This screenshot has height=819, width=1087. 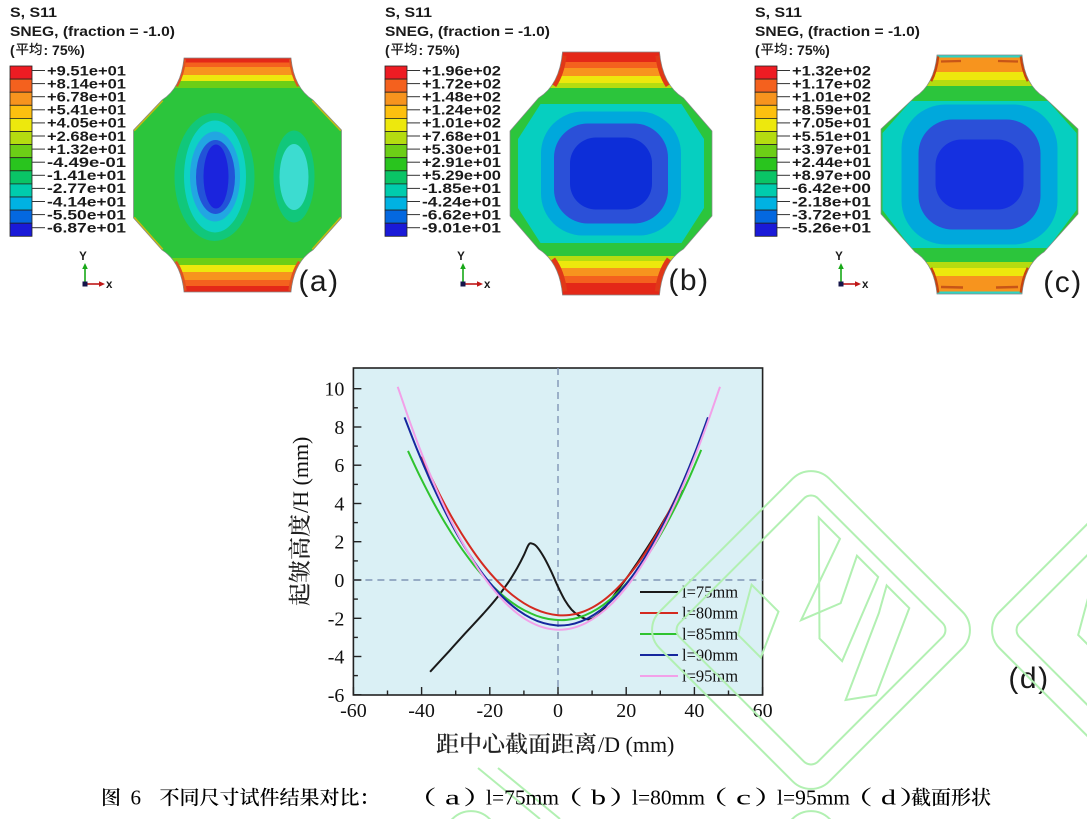 I want to click on svg-text: +5.51e+01, so click(x=832, y=136).